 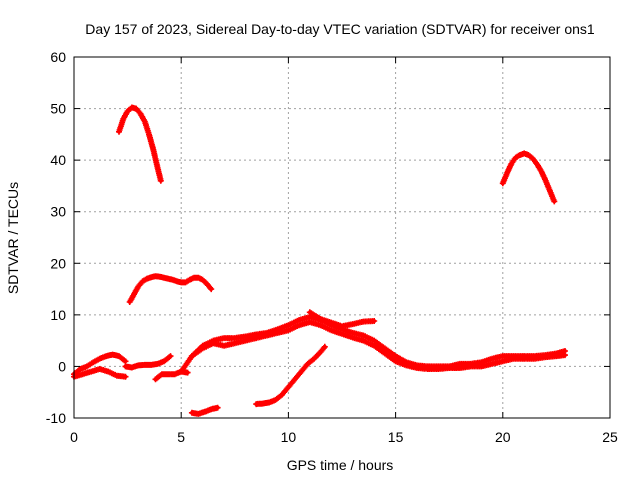 I want to click on y-tick-label: 40, so click(x=58, y=160).